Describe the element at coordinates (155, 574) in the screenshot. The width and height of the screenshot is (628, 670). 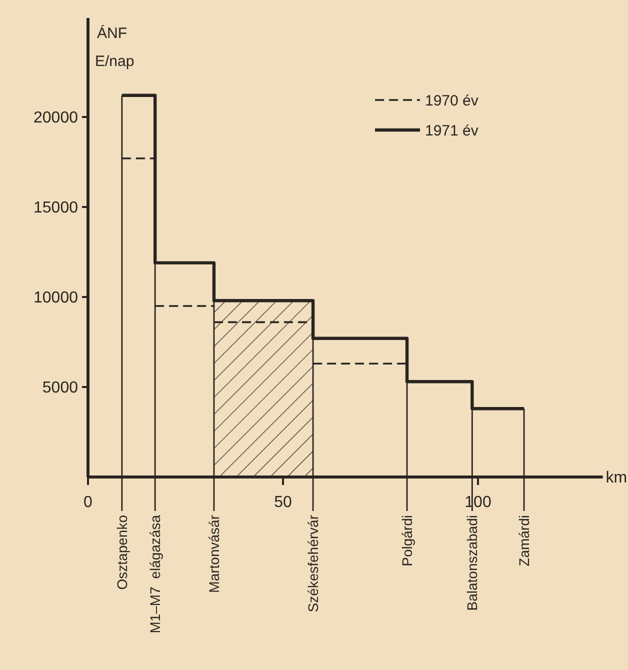
I see `ref-line-label: M1–M7 elágazása` at that location.